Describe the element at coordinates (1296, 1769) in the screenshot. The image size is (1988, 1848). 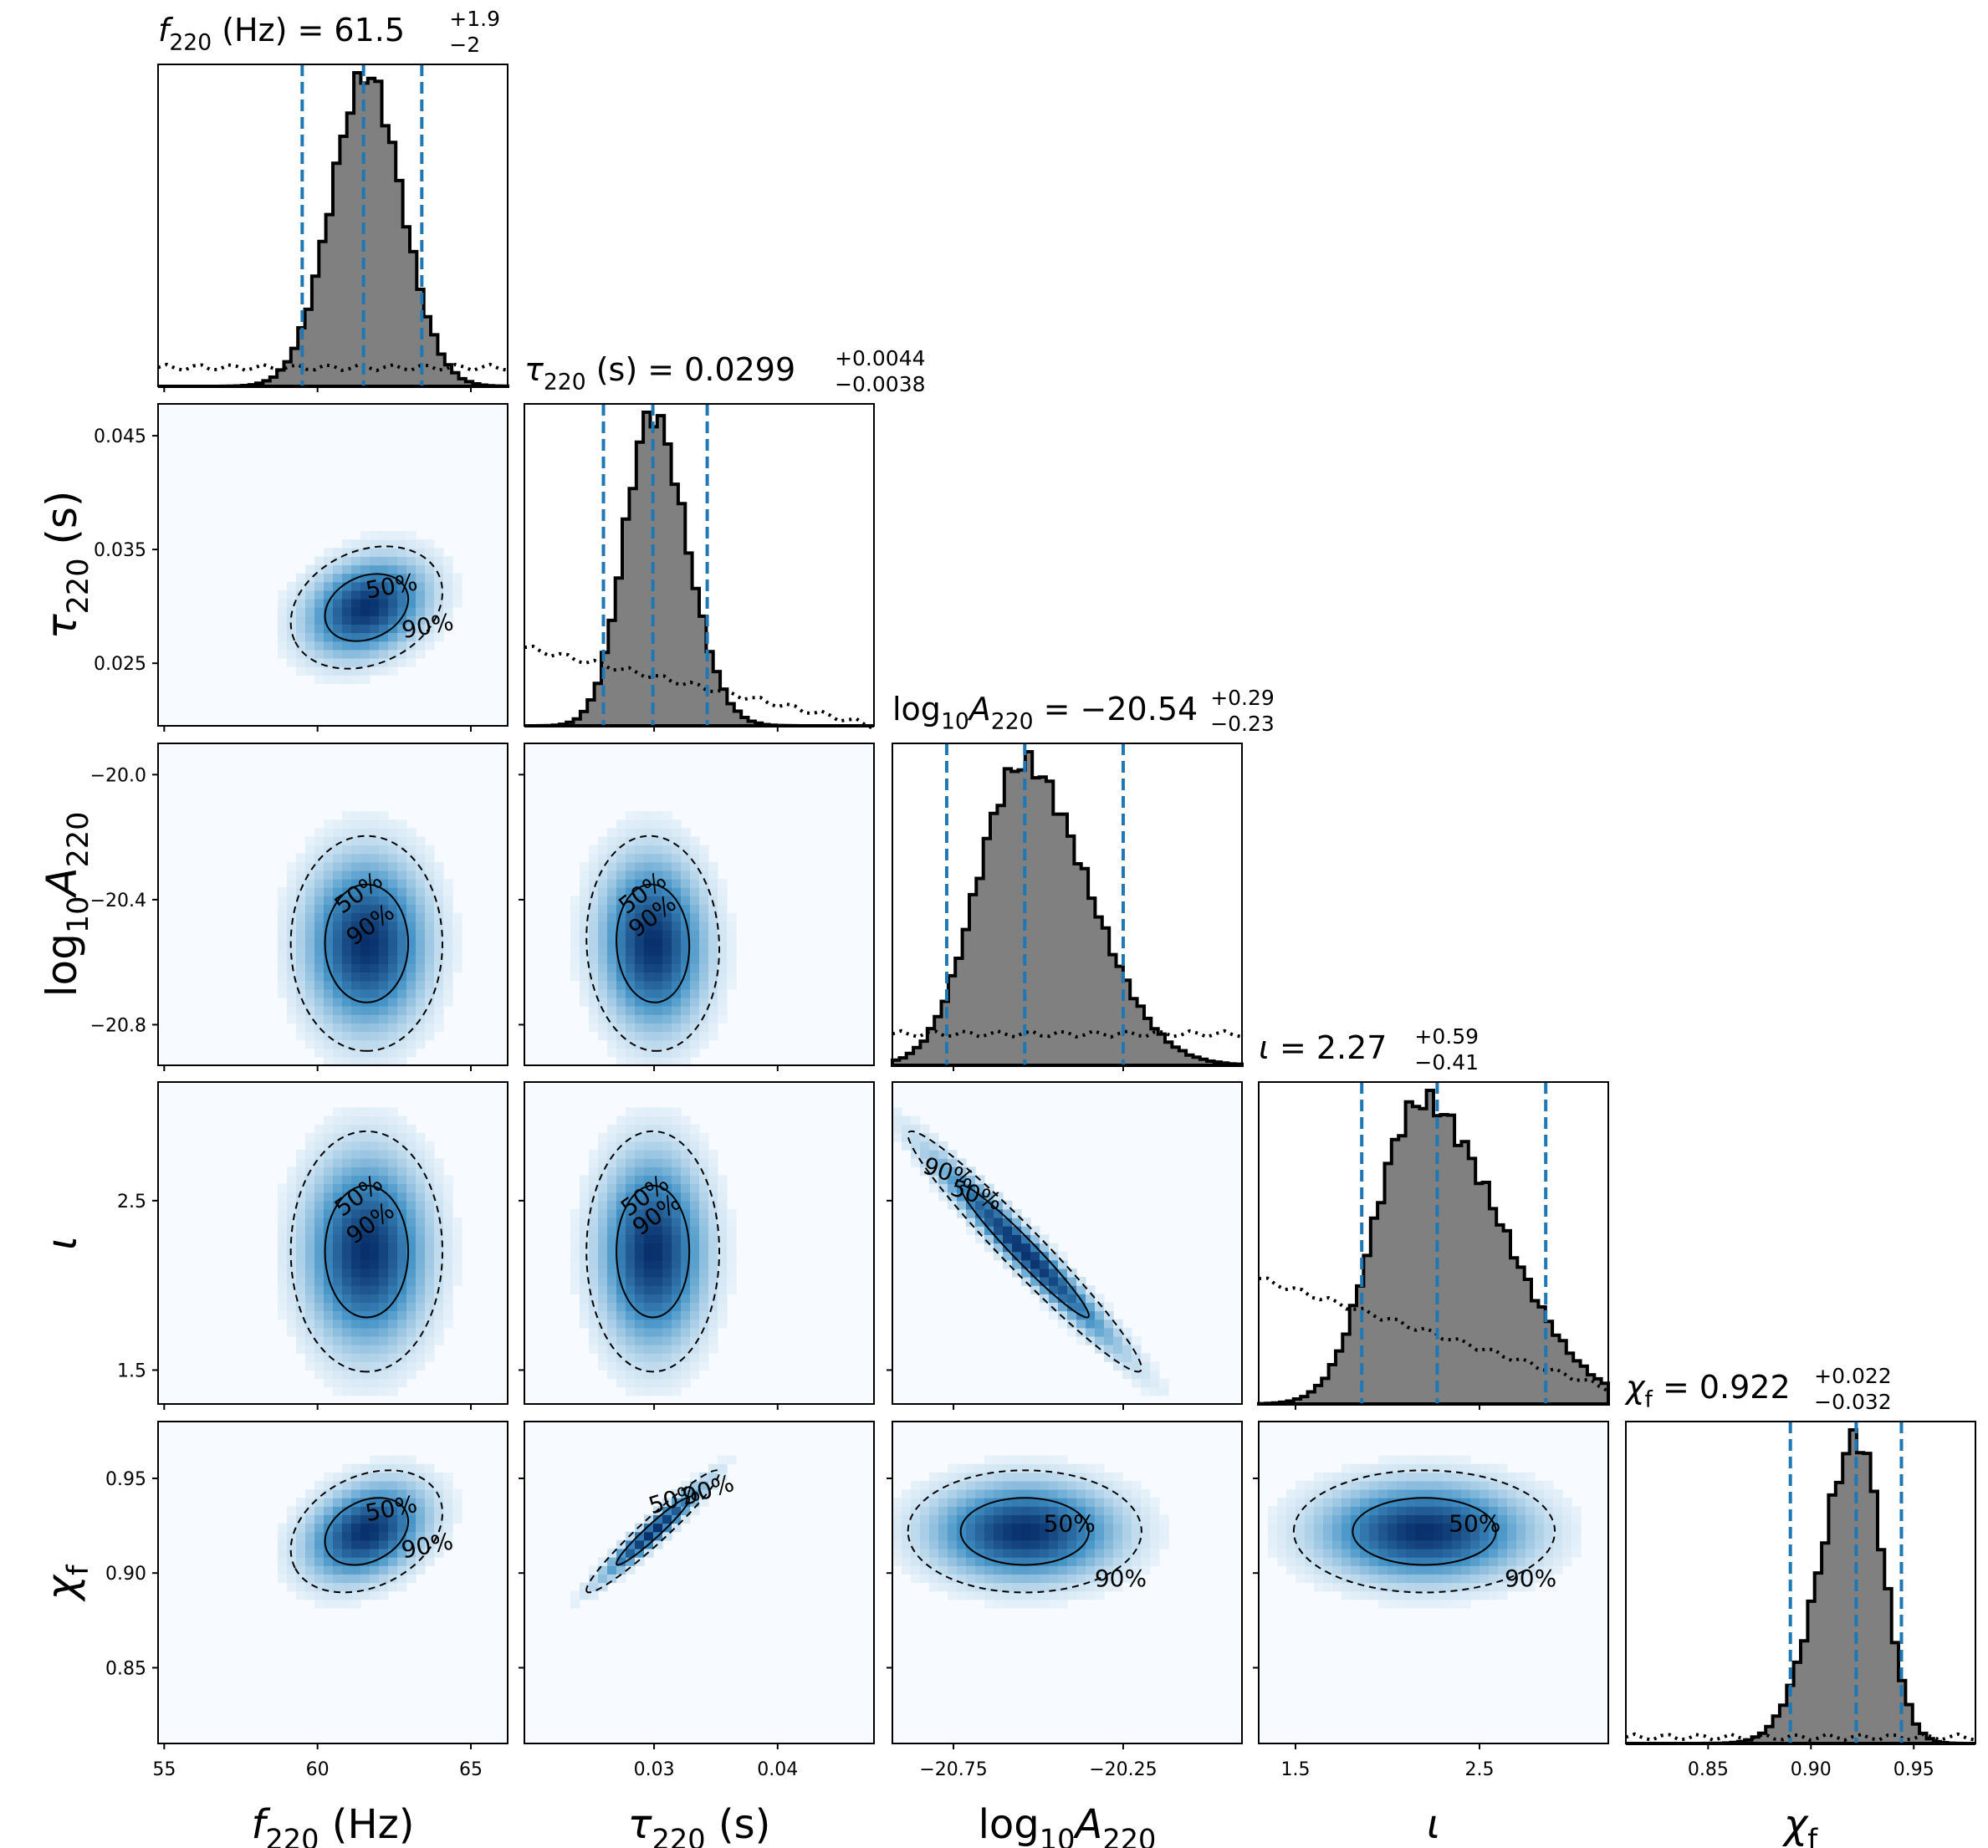
I see `x-tick-label: 1.5` at that location.